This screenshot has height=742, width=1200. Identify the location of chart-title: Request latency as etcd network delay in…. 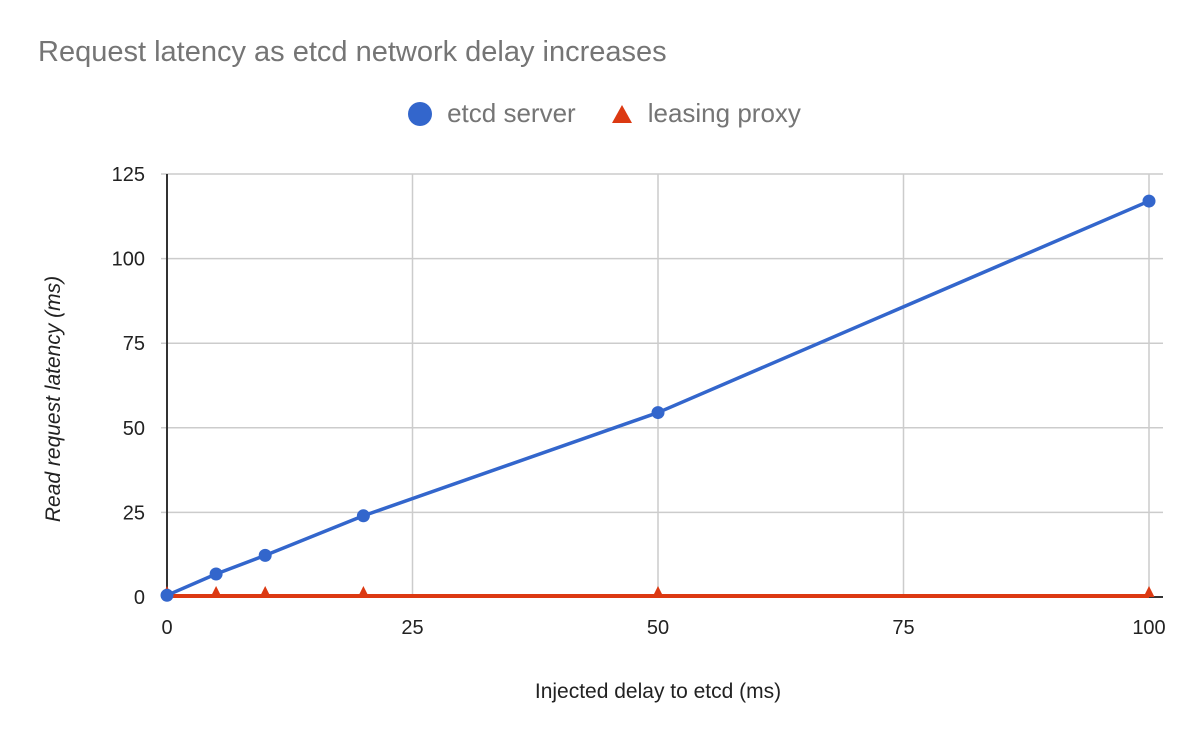
(352, 52).